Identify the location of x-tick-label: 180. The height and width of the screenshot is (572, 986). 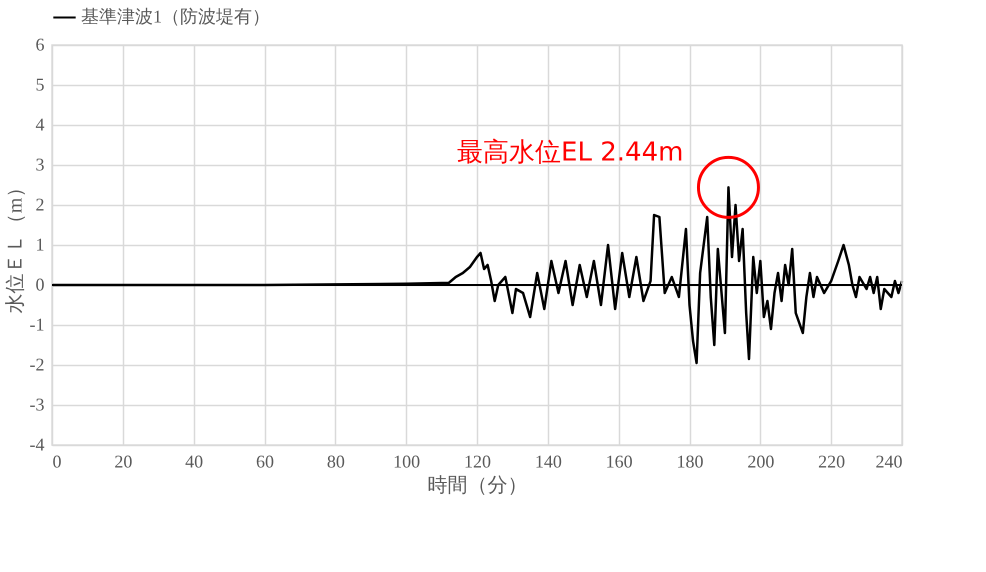
(690, 462).